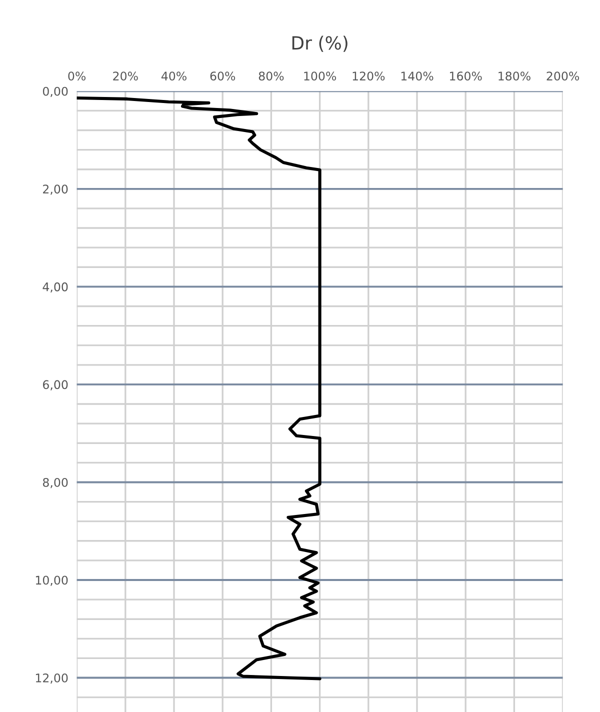 Image resolution: width=600 pixels, height=712 pixels. What do you see at coordinates (55, 287) in the screenshot?
I see `y-tick-label: 4,00` at bounding box center [55, 287].